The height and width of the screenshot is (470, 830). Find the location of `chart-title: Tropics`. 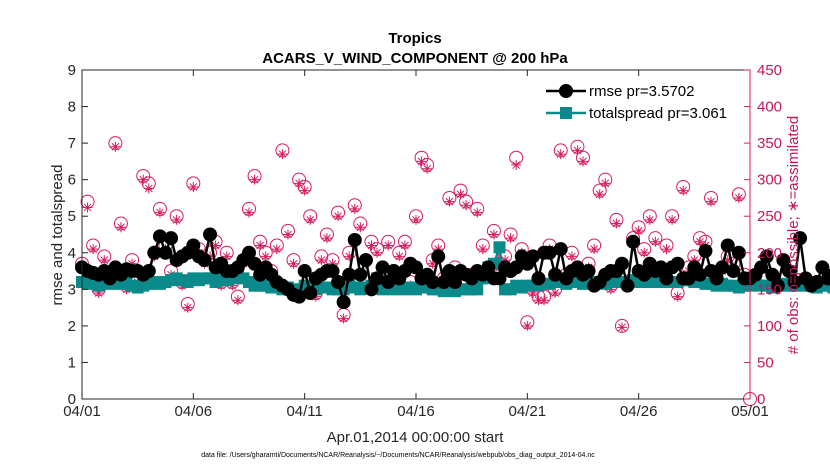

chart-title: Tropics is located at coordinates (414, 38).